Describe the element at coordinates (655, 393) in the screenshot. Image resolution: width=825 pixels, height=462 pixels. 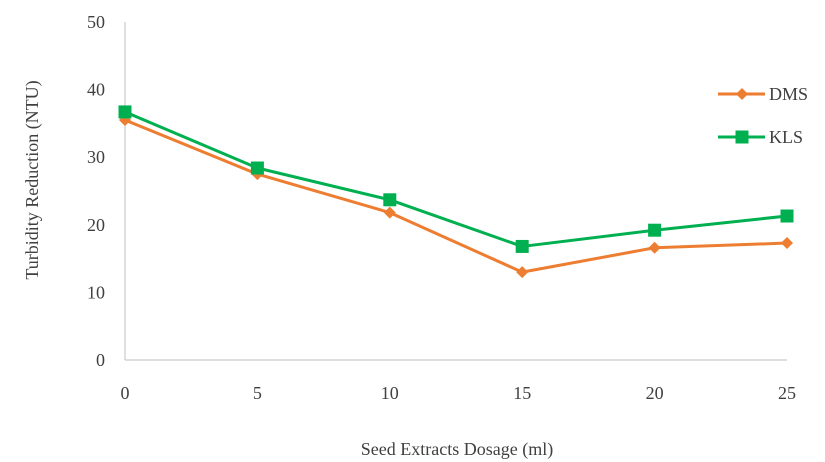
I see `x-tick-label: 20` at that location.